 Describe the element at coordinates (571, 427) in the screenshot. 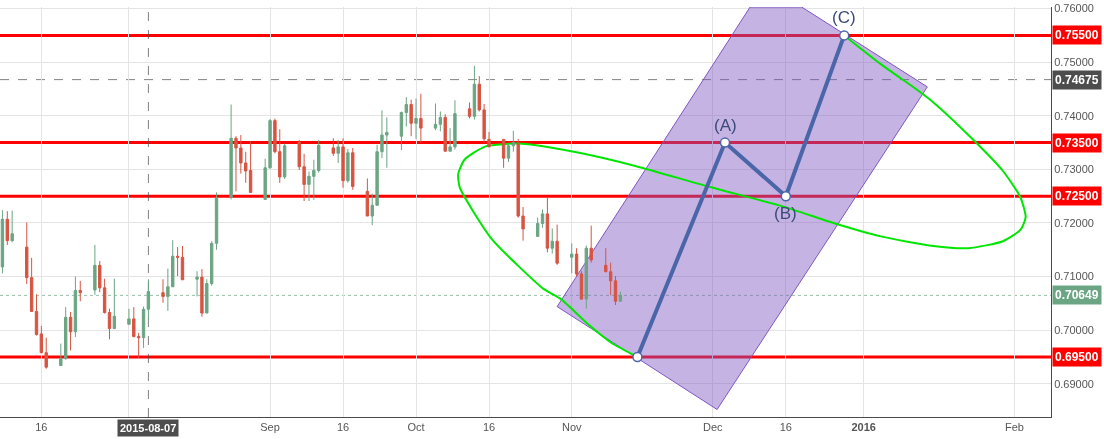

I see `x-tick-label: Nov` at that location.